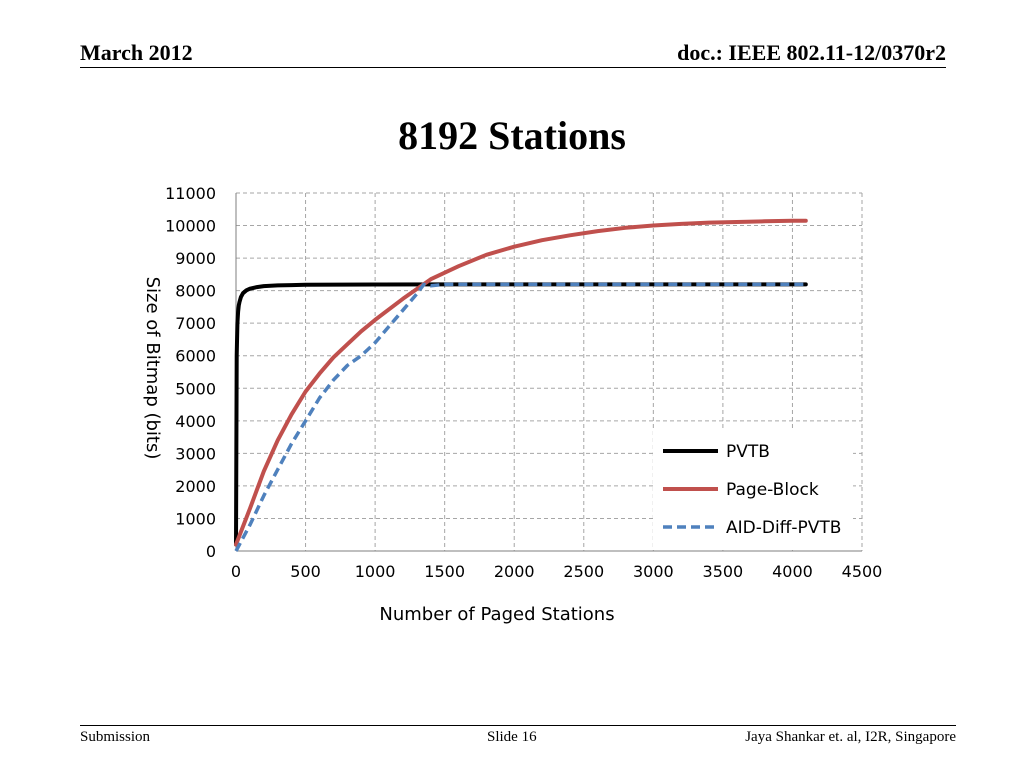 This screenshot has width=1024, height=768. What do you see at coordinates (305, 571) in the screenshot?
I see `x-tick-label: 500` at bounding box center [305, 571].